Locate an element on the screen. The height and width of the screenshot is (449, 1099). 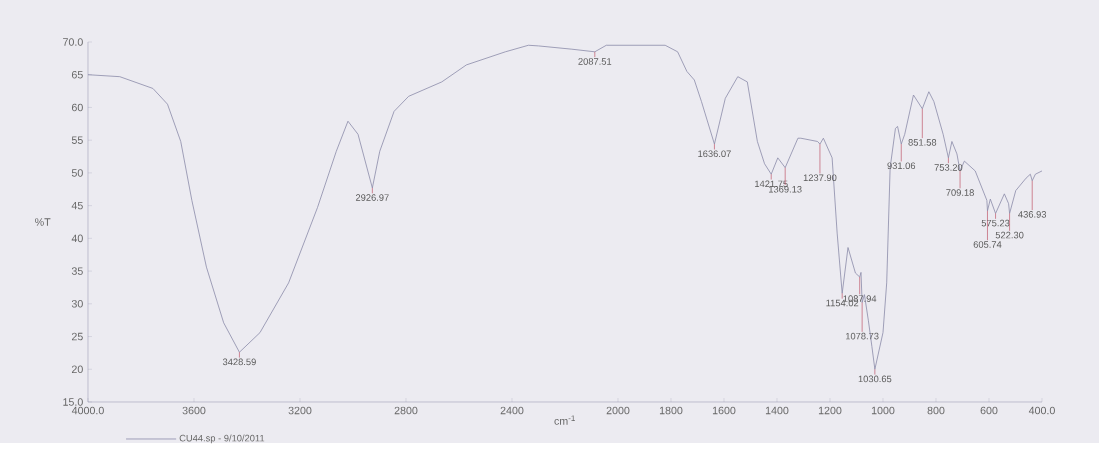
x-tick-label: 1000 is located at coordinates (883, 410).